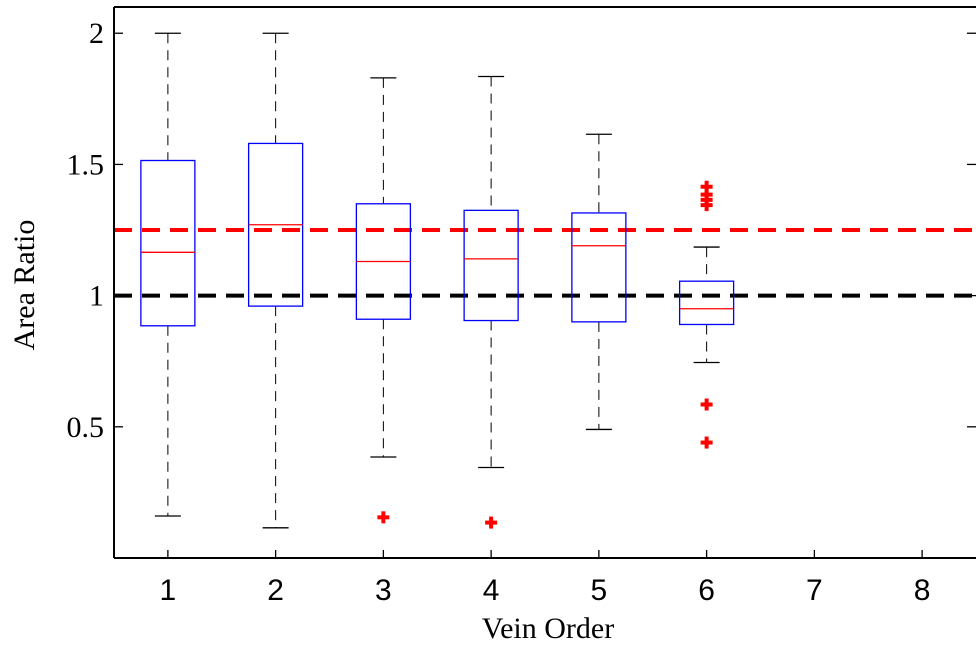 The width and height of the screenshot is (976, 647). I want to click on x-tick-label-6: 6, so click(706, 590).